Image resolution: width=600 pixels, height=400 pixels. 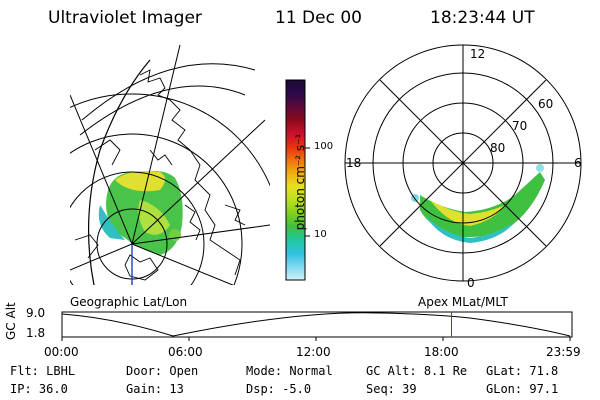 I want to click on orbit-altitude-curve, so click(x=316, y=324).